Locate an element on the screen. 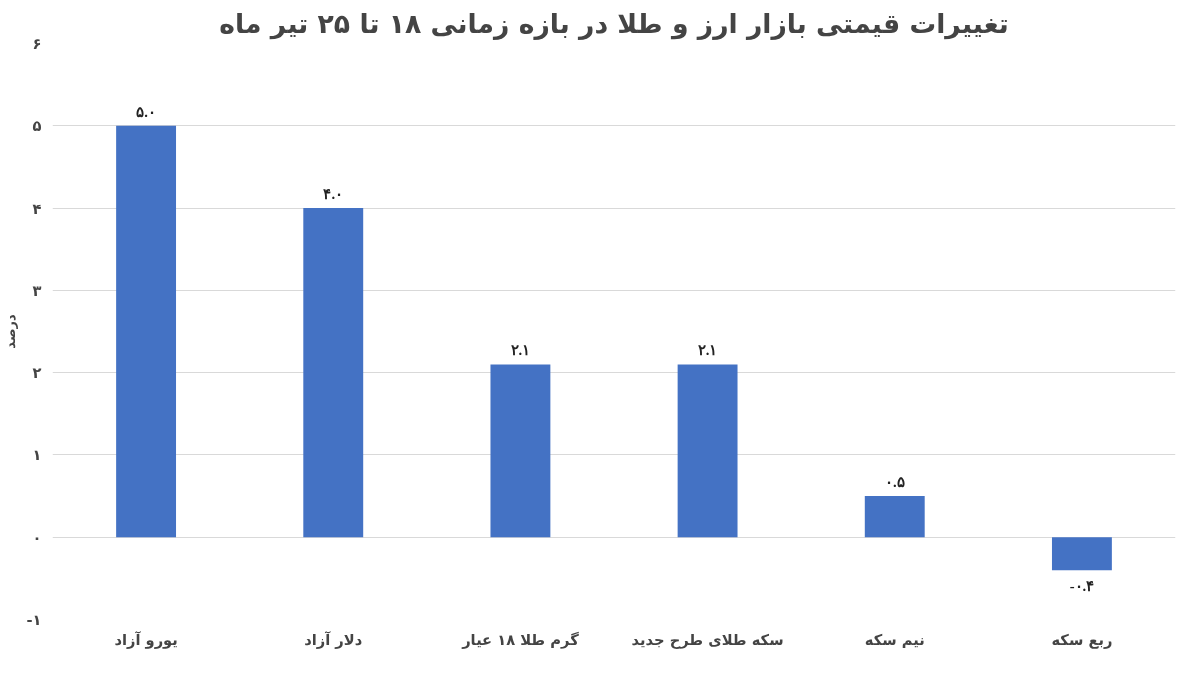 The image size is (1200, 673). y-tick-label: ۱ is located at coordinates (37, 455).